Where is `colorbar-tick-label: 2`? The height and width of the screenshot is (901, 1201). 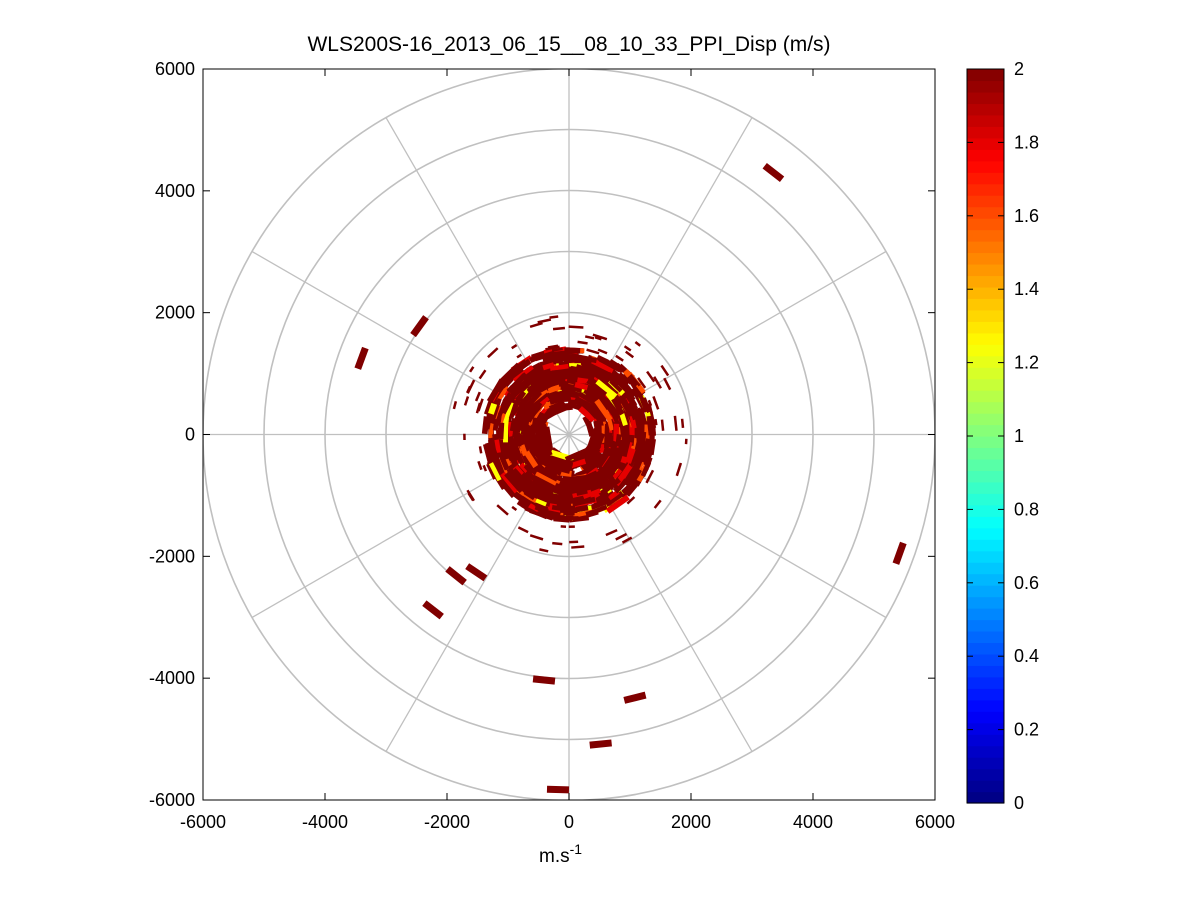 colorbar-tick-label: 2 is located at coordinates (1019, 69).